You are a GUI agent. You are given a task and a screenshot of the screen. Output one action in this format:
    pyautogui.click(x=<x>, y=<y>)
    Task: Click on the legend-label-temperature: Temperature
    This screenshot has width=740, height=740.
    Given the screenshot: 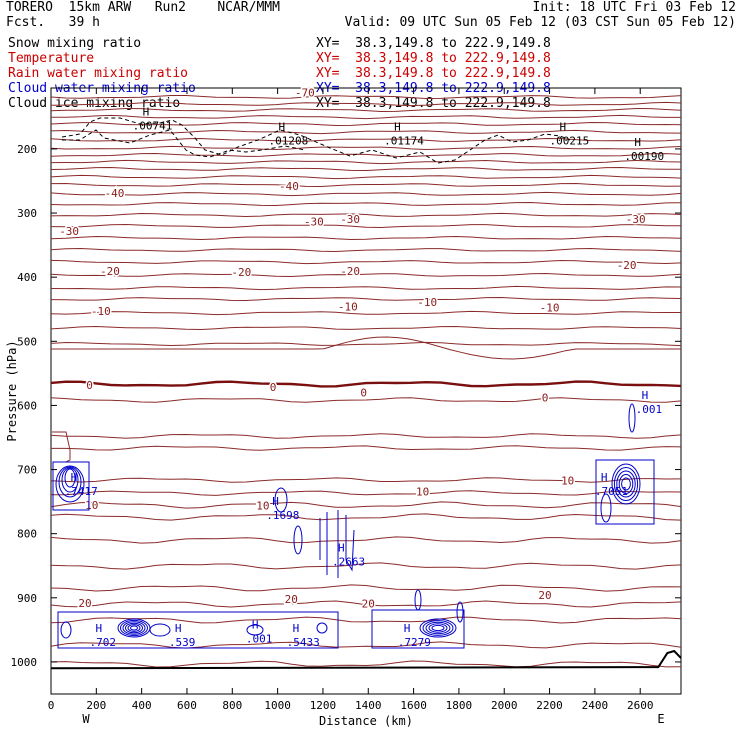 What is the action you would take?
    pyautogui.click(x=51, y=58)
    